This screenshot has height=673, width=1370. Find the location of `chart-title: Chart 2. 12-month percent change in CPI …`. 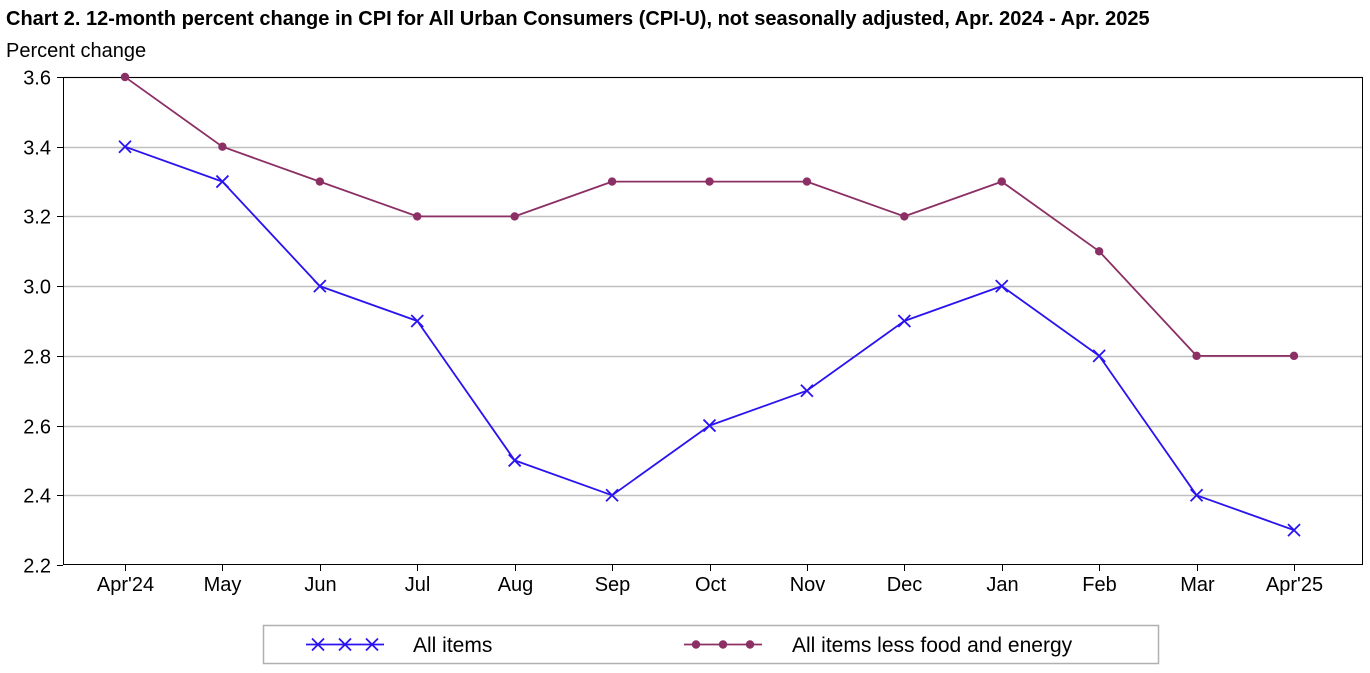

chart-title: Chart 2. 12-month percent change in CPI … is located at coordinates (578, 19).